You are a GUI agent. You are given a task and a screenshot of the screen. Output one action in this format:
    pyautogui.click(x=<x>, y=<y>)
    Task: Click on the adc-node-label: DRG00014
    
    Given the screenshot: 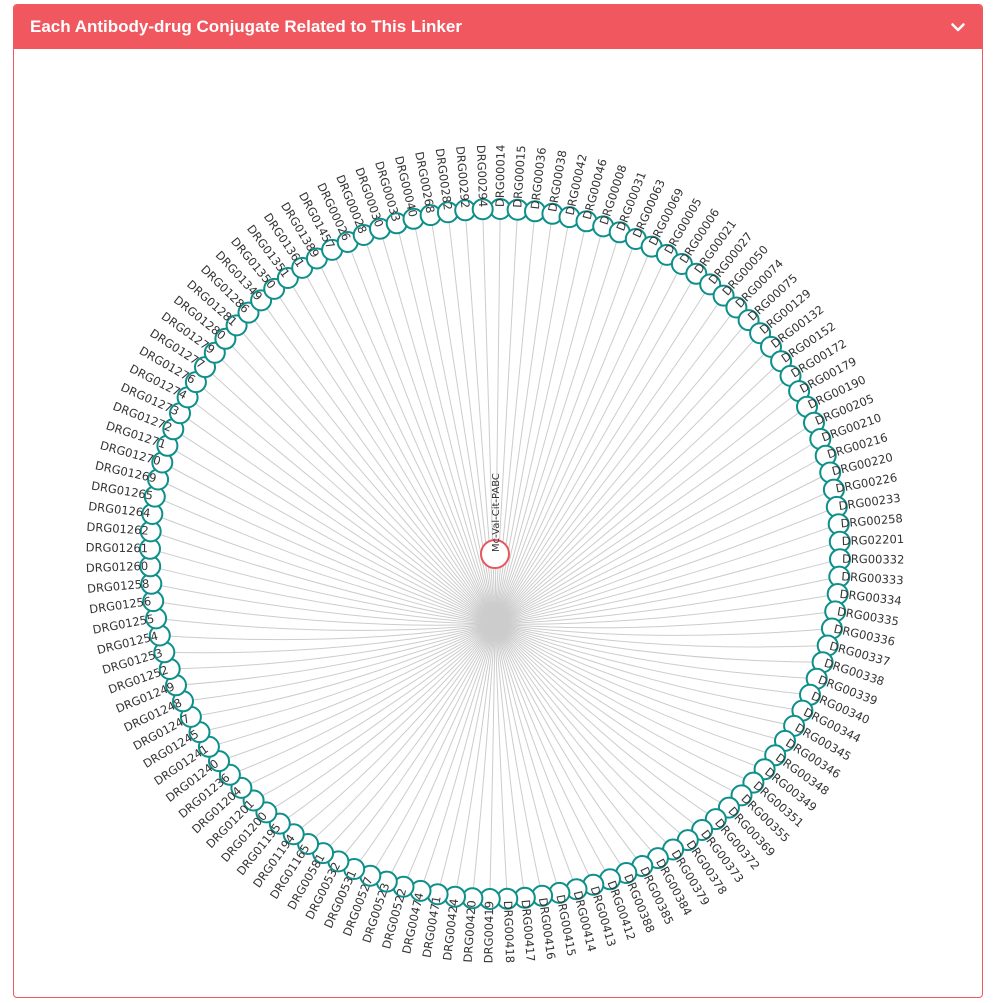 What is the action you would take?
    pyautogui.click(x=500, y=176)
    